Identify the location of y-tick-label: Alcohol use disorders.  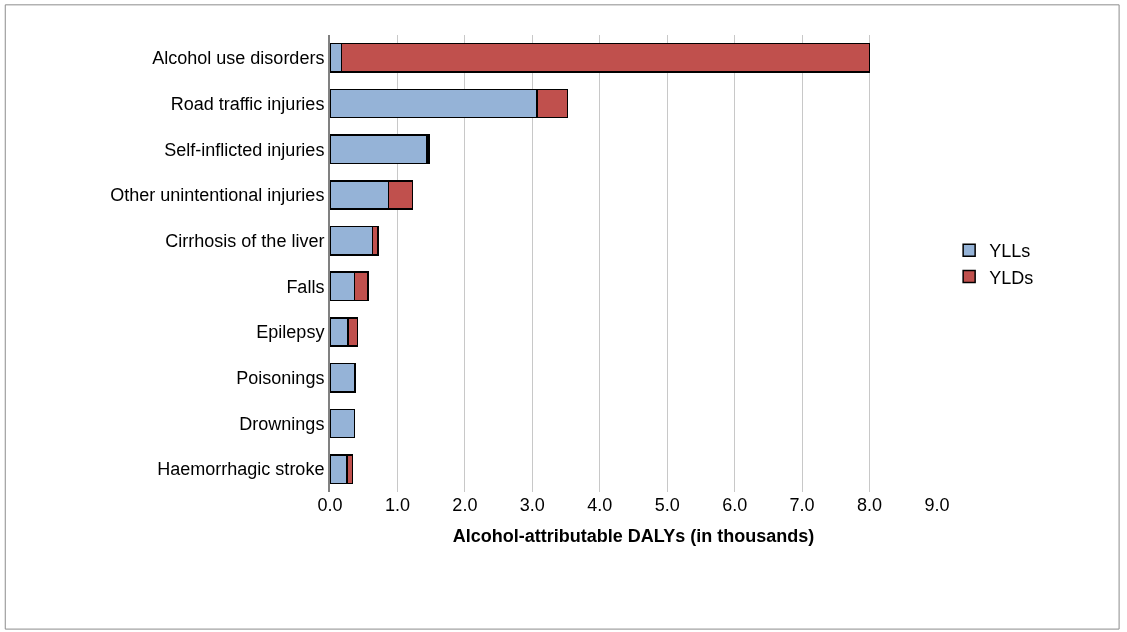
(238, 58).